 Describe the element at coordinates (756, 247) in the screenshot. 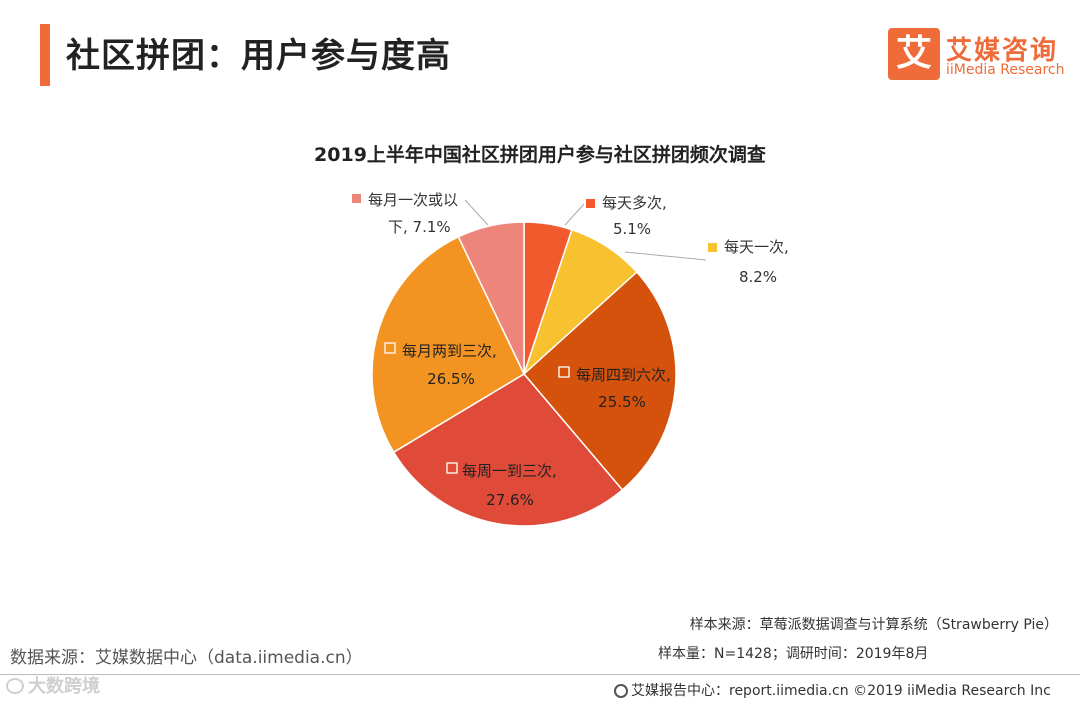

I see `slice-label: 每天一次,` at that location.